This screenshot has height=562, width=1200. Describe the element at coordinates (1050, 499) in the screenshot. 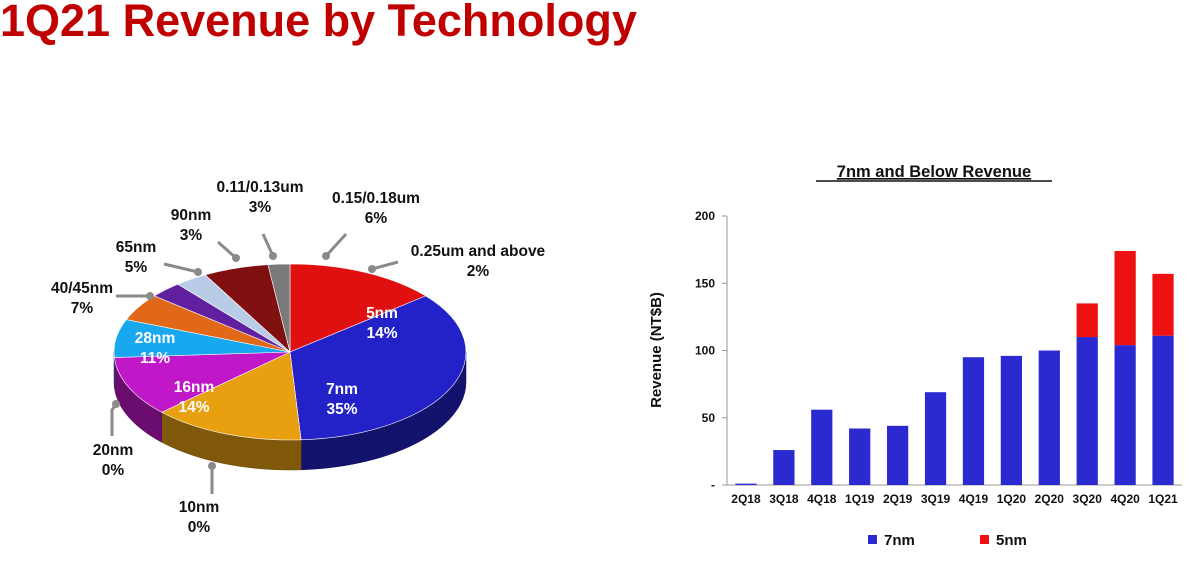

I see `x-tick-label: 2Q20` at that location.